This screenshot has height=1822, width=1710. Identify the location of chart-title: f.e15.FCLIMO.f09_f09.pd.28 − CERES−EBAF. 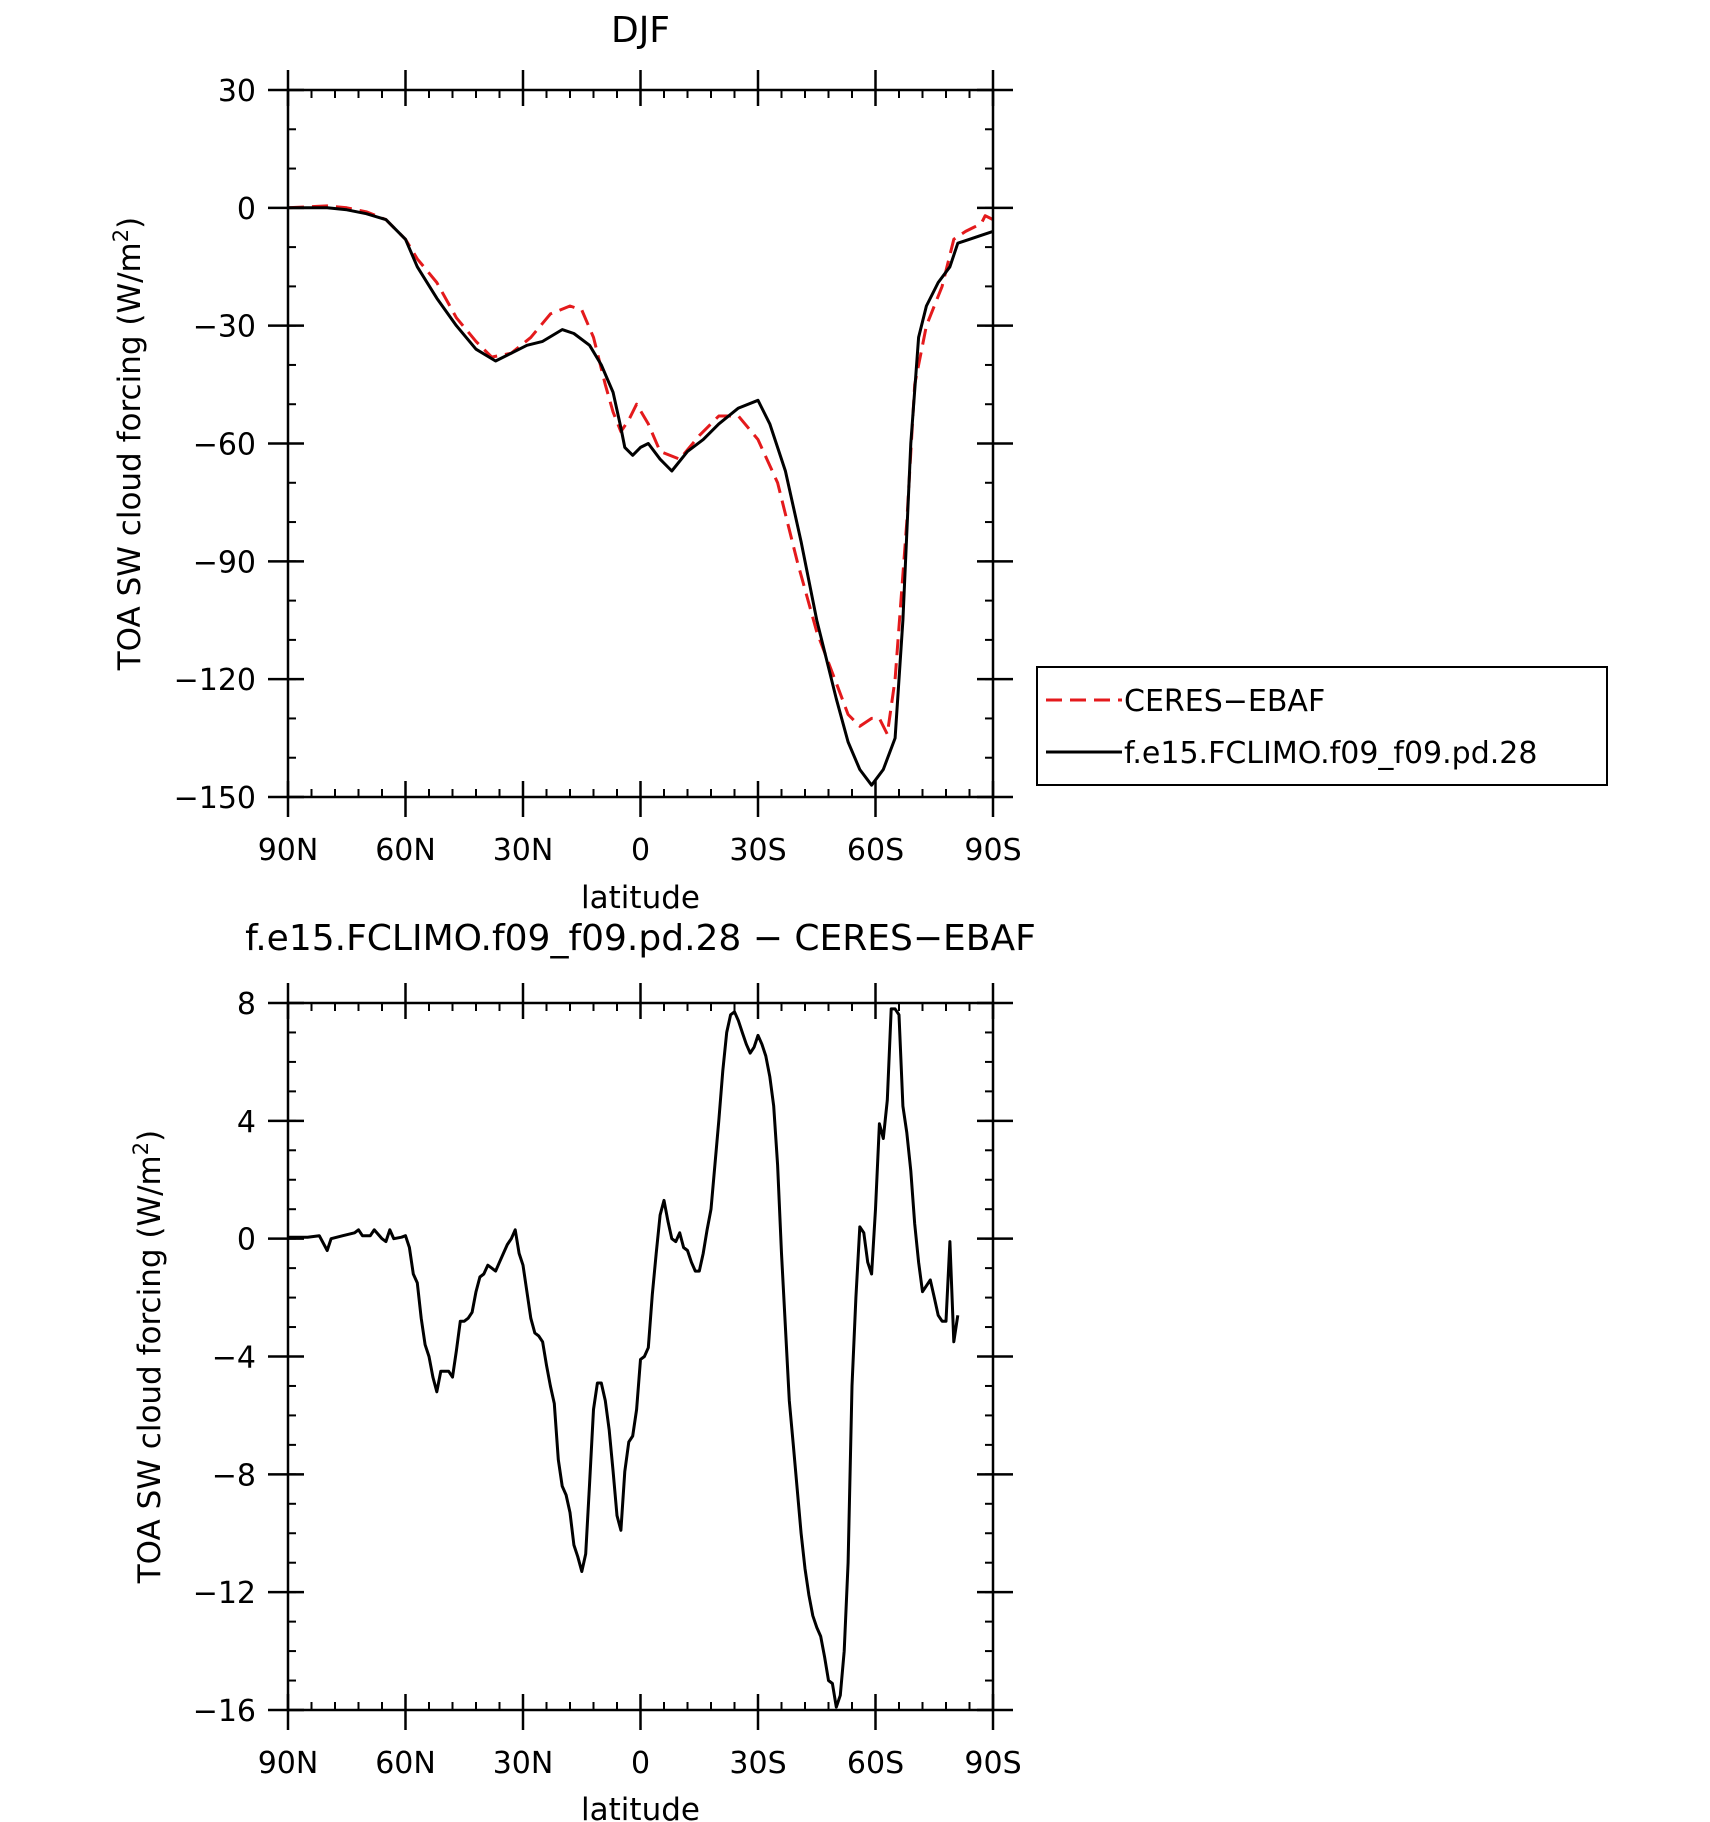
(640, 938).